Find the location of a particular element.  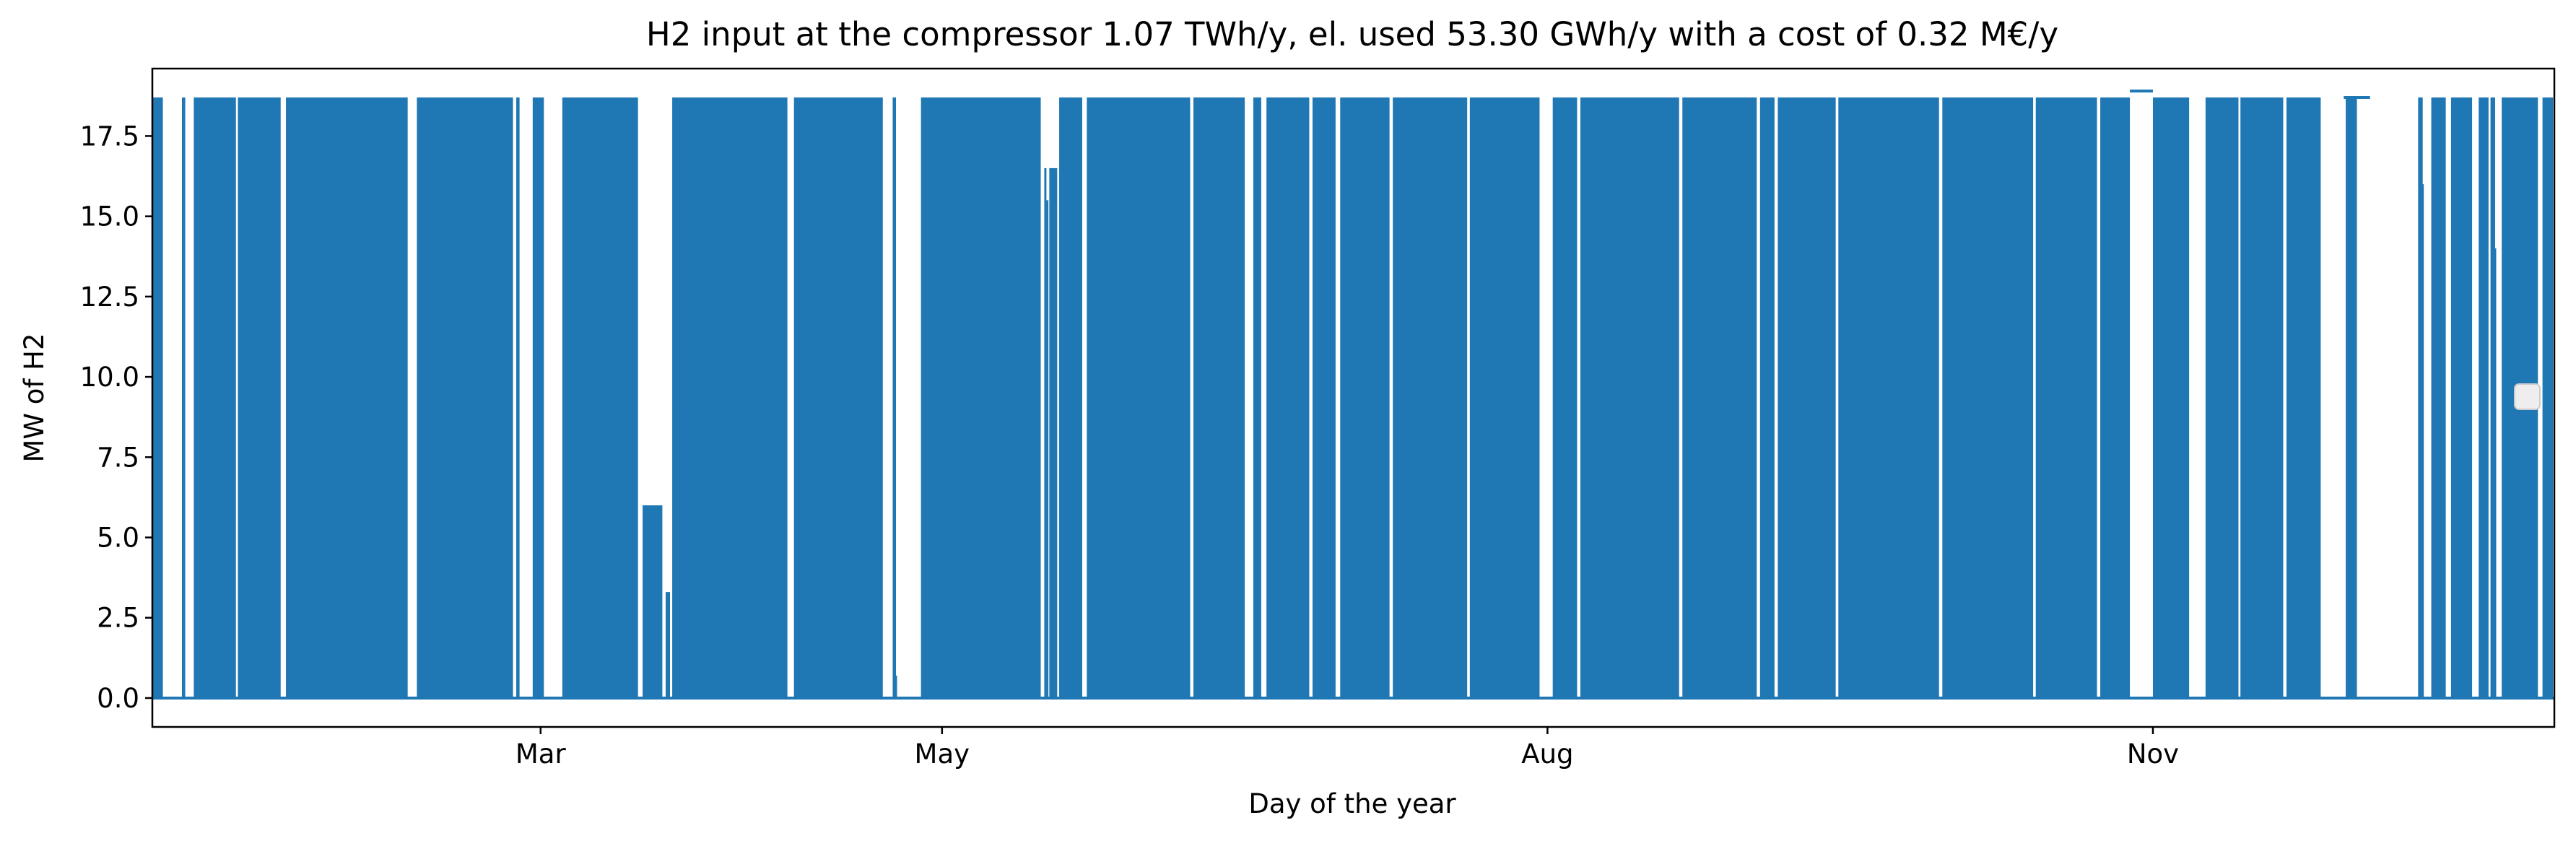

y-tick-label: 12.5 is located at coordinates (109, 297).